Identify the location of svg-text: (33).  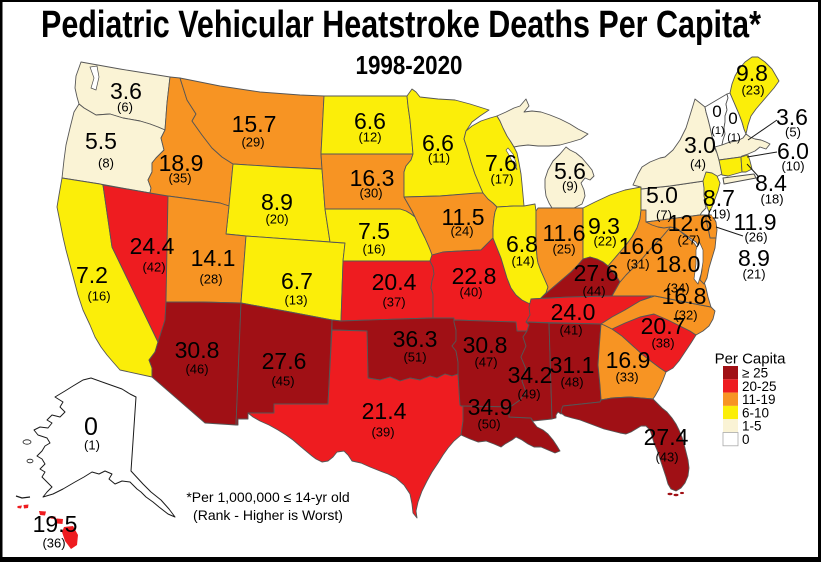
(626, 377).